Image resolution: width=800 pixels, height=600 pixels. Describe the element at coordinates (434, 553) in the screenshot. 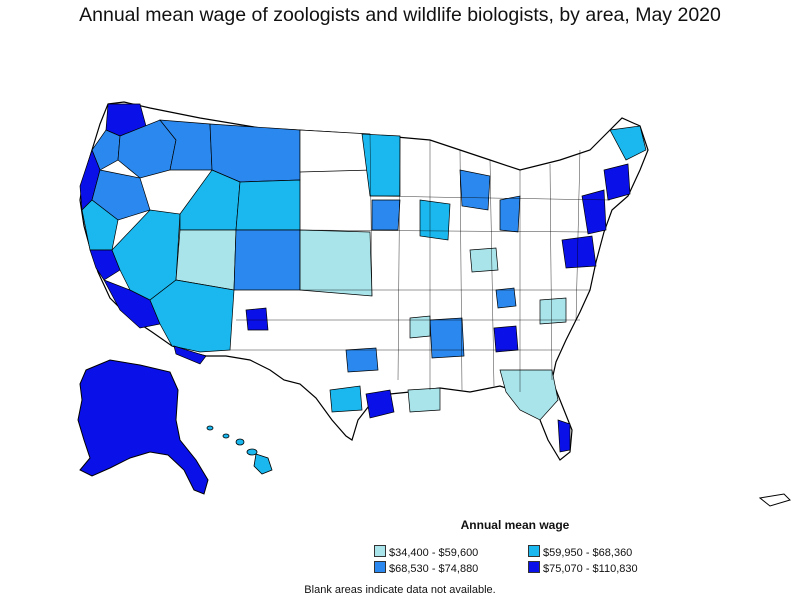

I see `legend-label-1: $34,400 - $59,600` at that location.